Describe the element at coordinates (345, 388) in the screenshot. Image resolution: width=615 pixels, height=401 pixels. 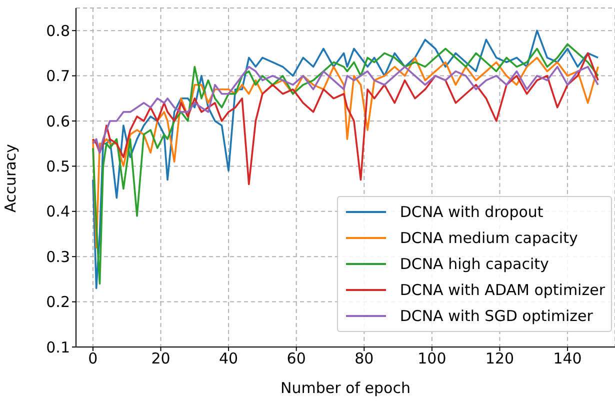
I see `x-axis-title: Number of epoch` at that location.